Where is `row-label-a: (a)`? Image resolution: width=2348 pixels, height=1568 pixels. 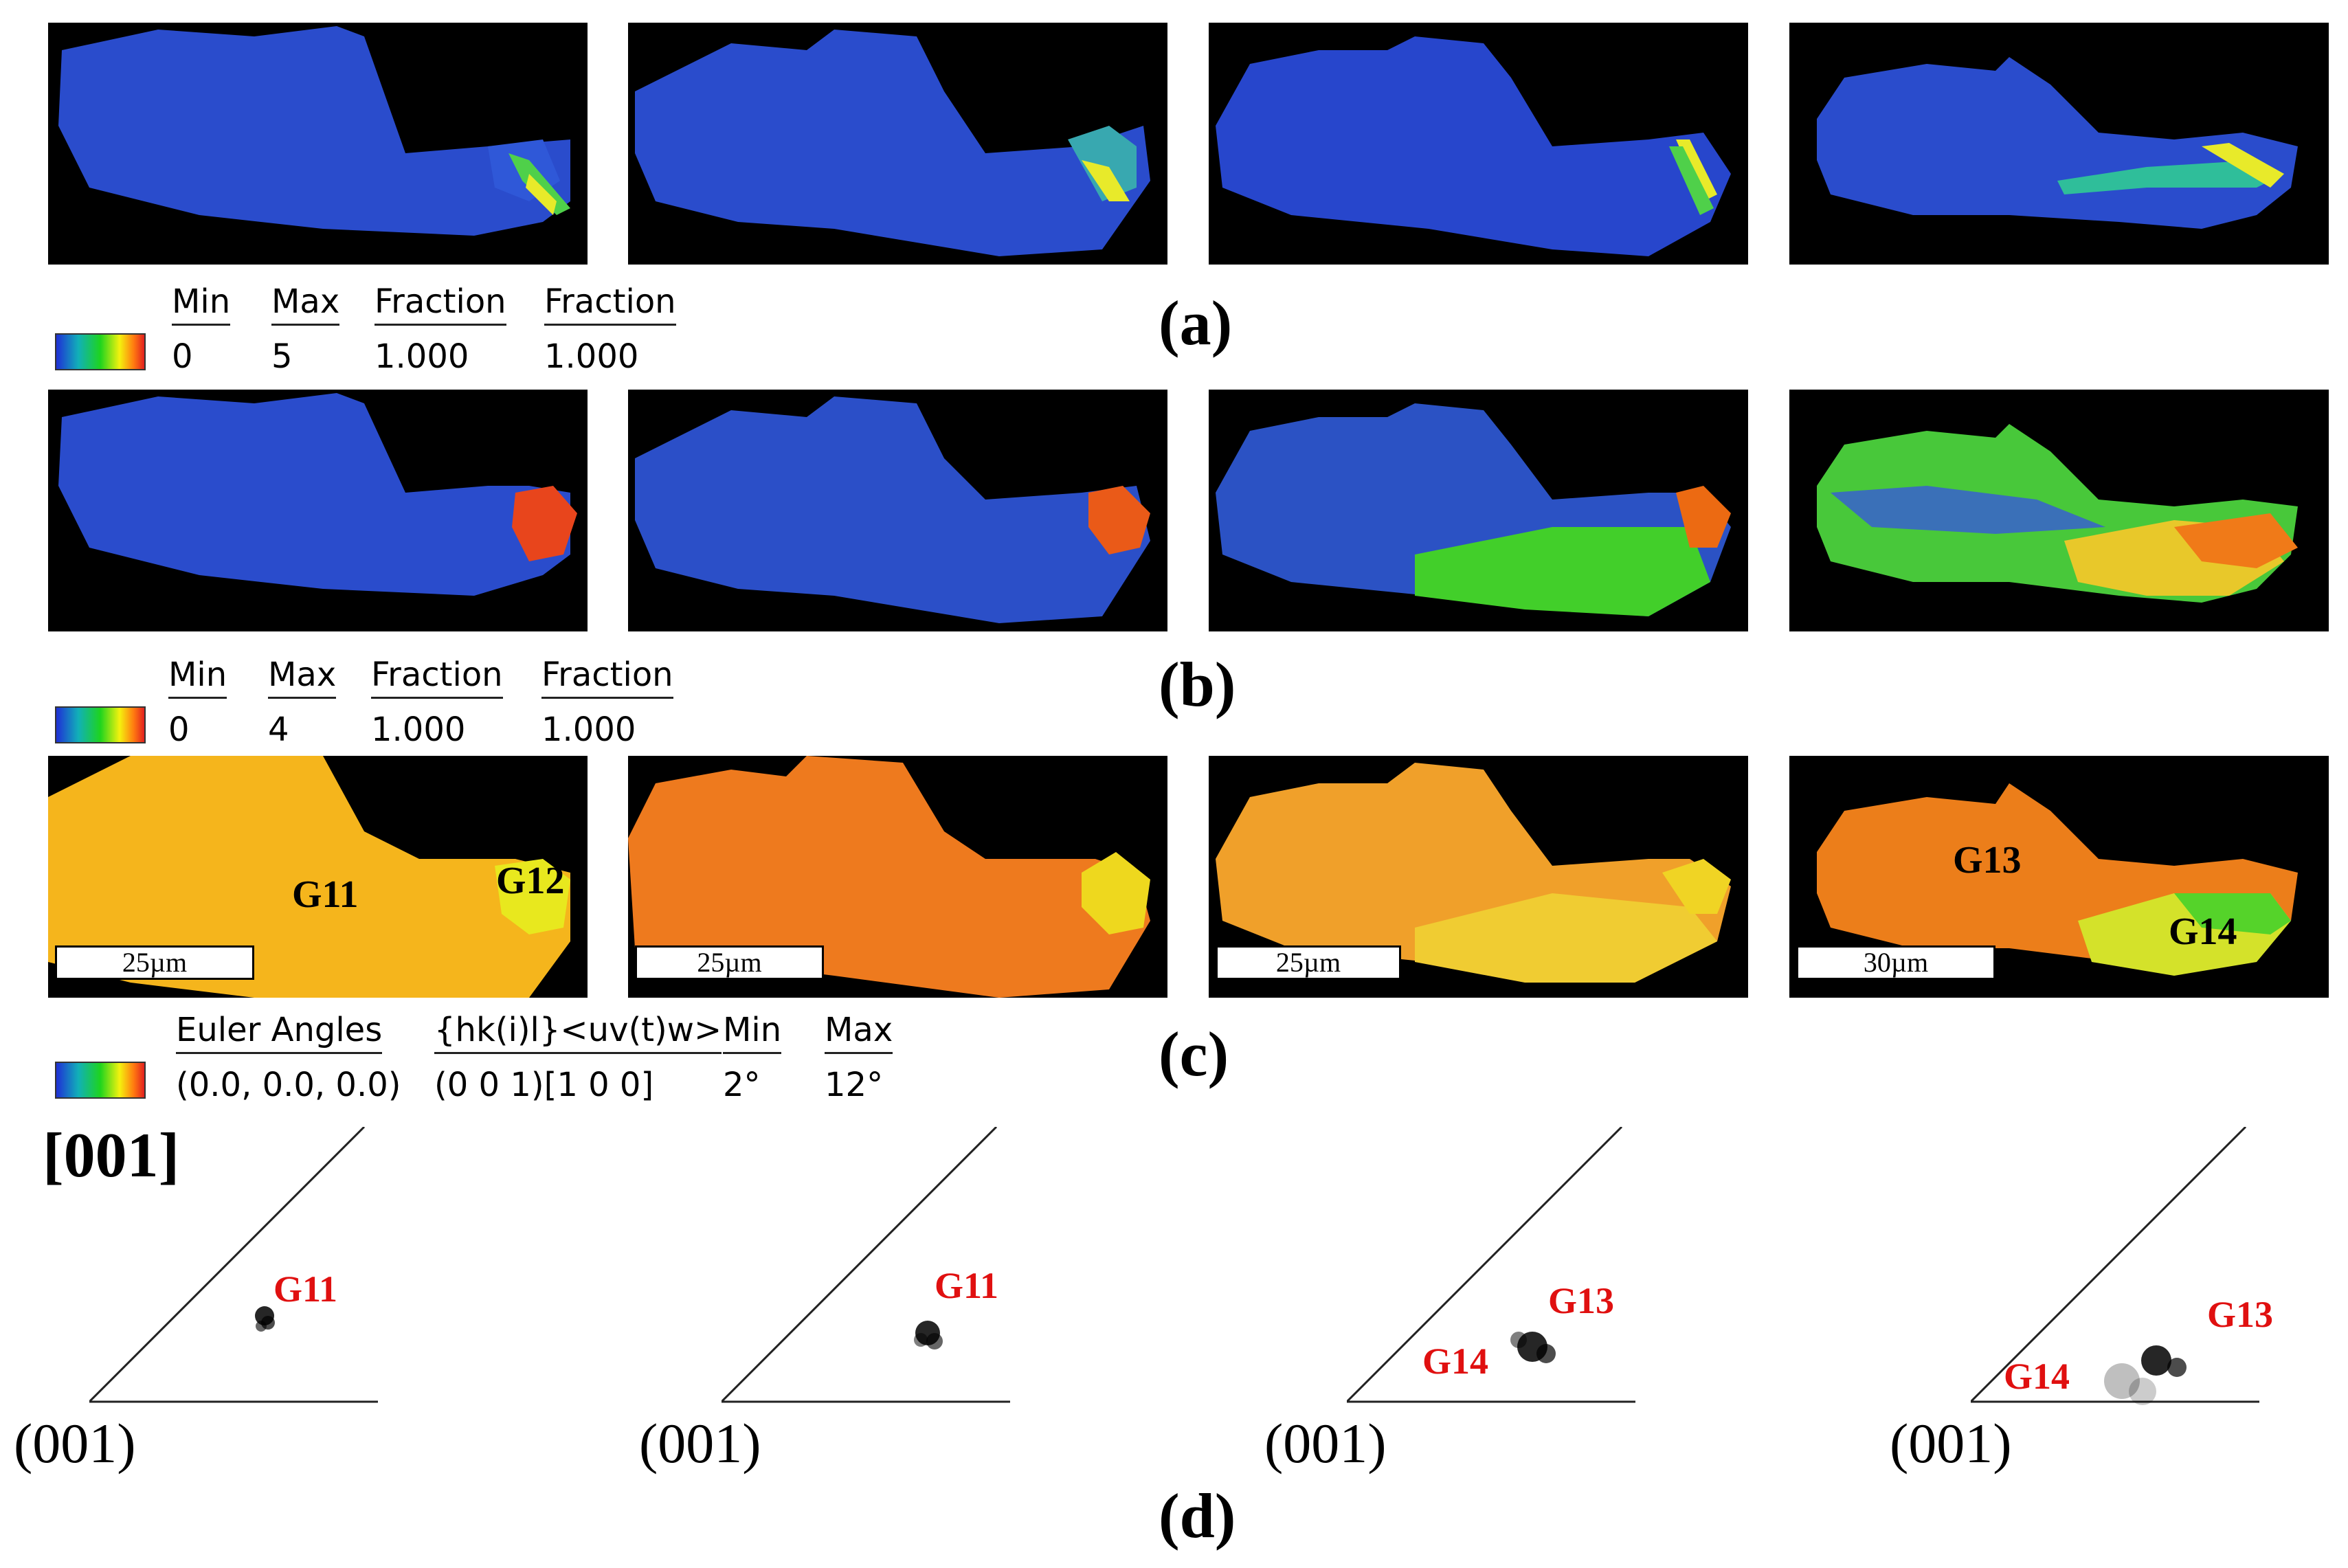 row-label-a: (a) is located at coordinates (1196, 323).